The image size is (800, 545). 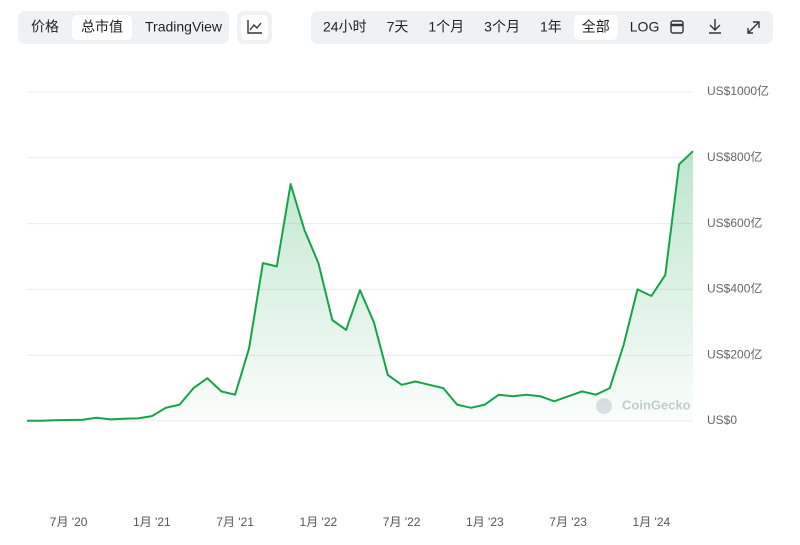 What do you see at coordinates (753, 27) in the screenshot?
I see `expand-icon` at bounding box center [753, 27].